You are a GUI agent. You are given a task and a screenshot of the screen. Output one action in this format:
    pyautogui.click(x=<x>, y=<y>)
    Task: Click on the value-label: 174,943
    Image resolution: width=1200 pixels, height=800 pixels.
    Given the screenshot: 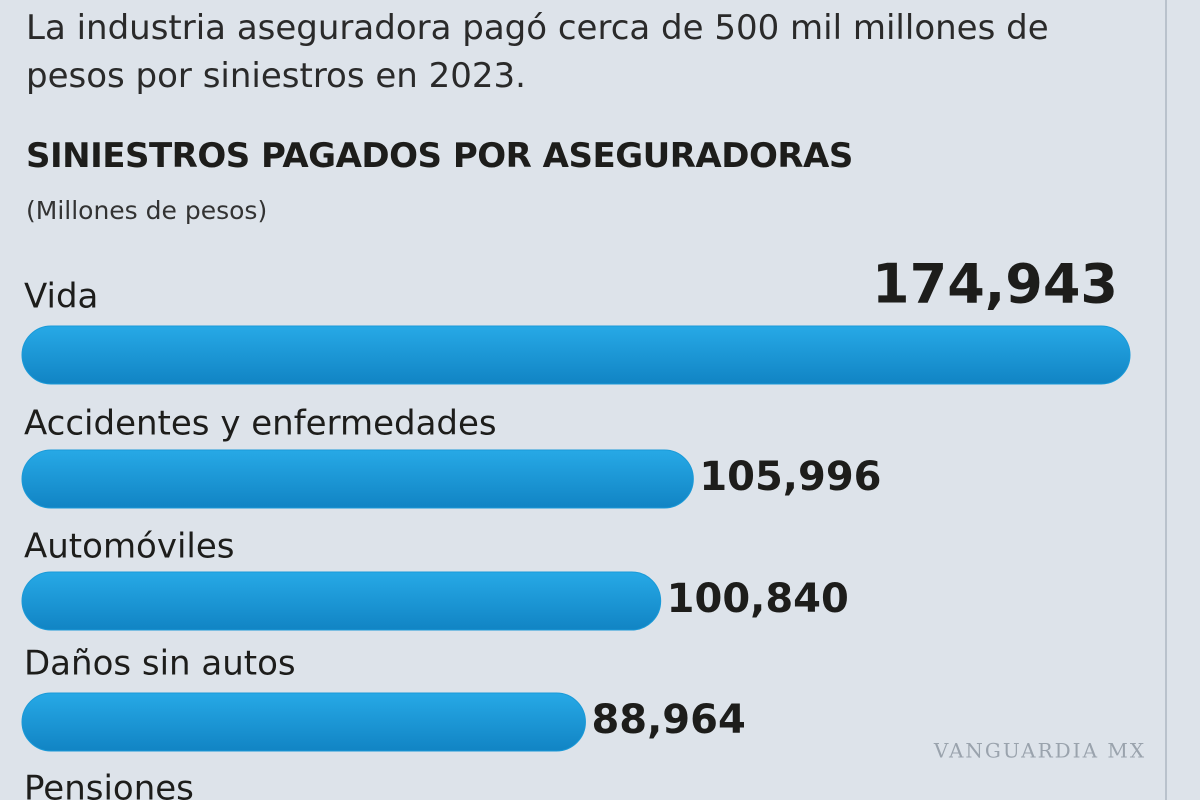 What is the action you would take?
    pyautogui.click(x=995, y=284)
    